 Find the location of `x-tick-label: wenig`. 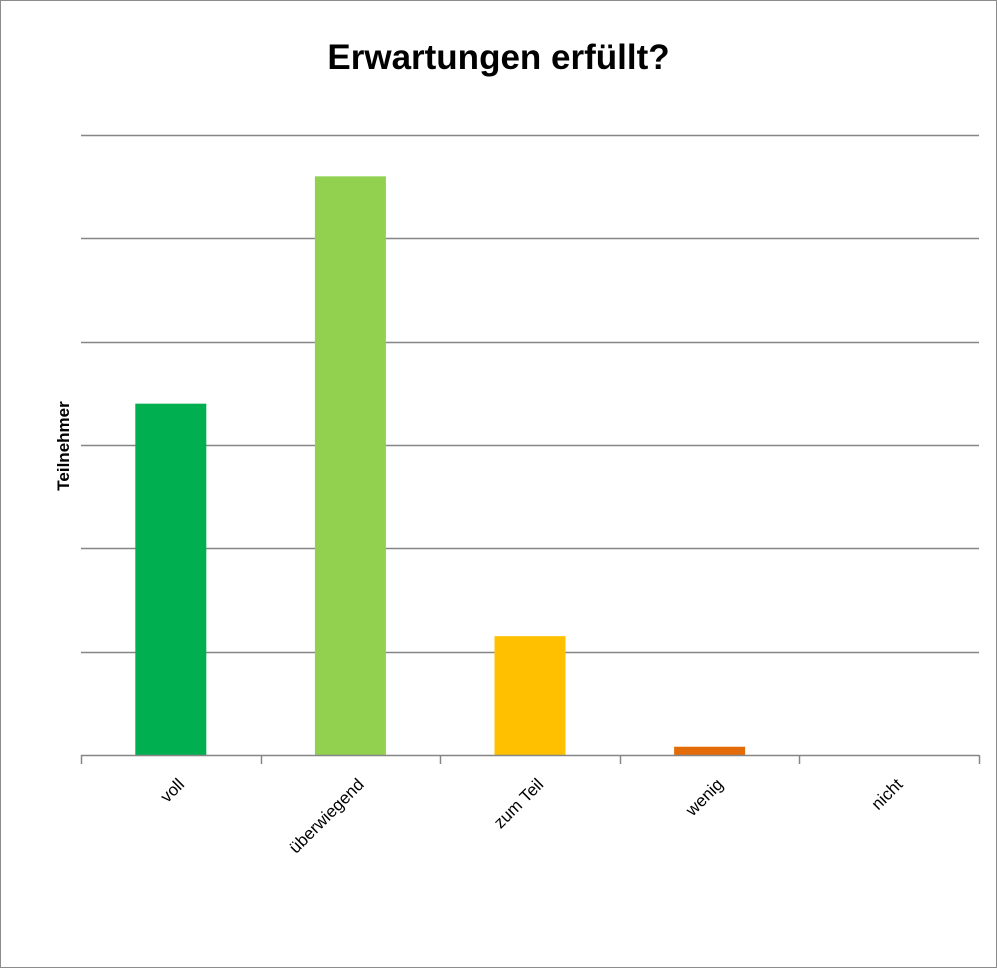

x-tick-label: wenig is located at coordinates (704, 798).